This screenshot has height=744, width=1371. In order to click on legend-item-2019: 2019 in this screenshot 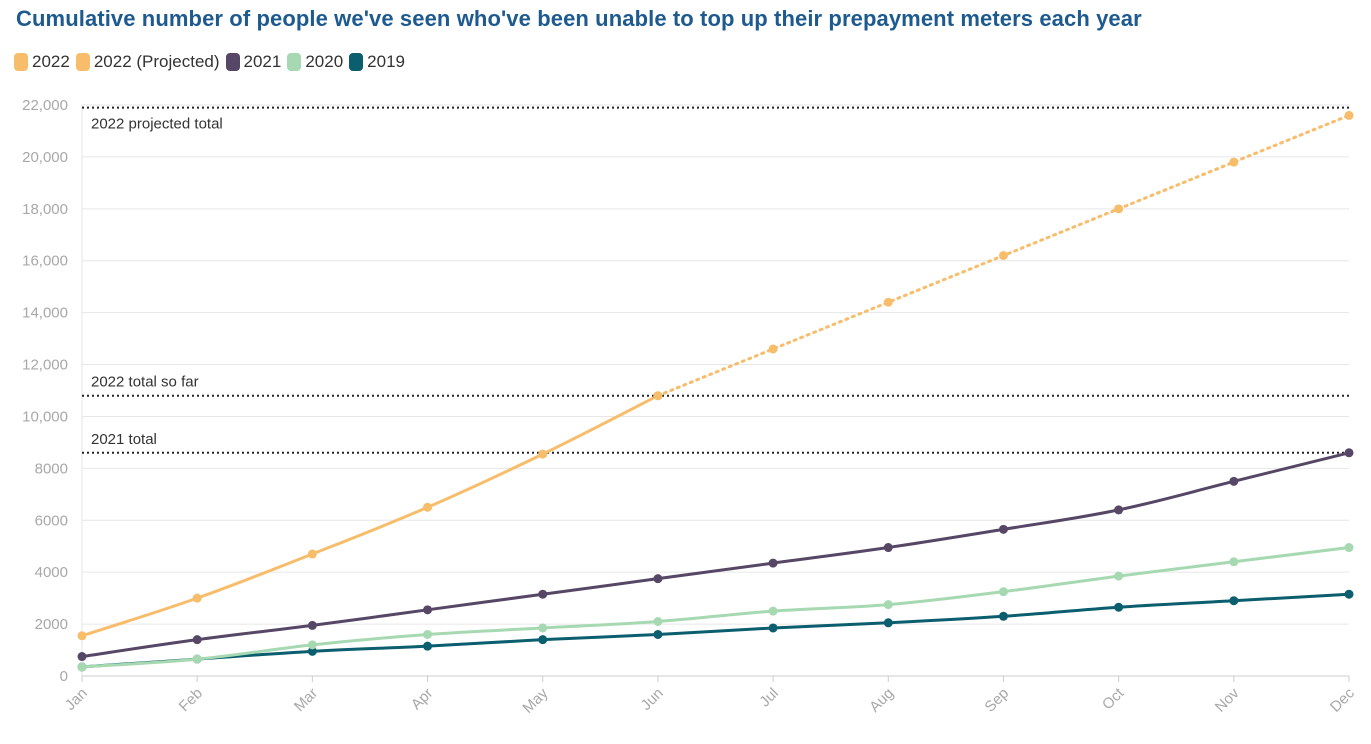, I will do `click(377, 62)`.